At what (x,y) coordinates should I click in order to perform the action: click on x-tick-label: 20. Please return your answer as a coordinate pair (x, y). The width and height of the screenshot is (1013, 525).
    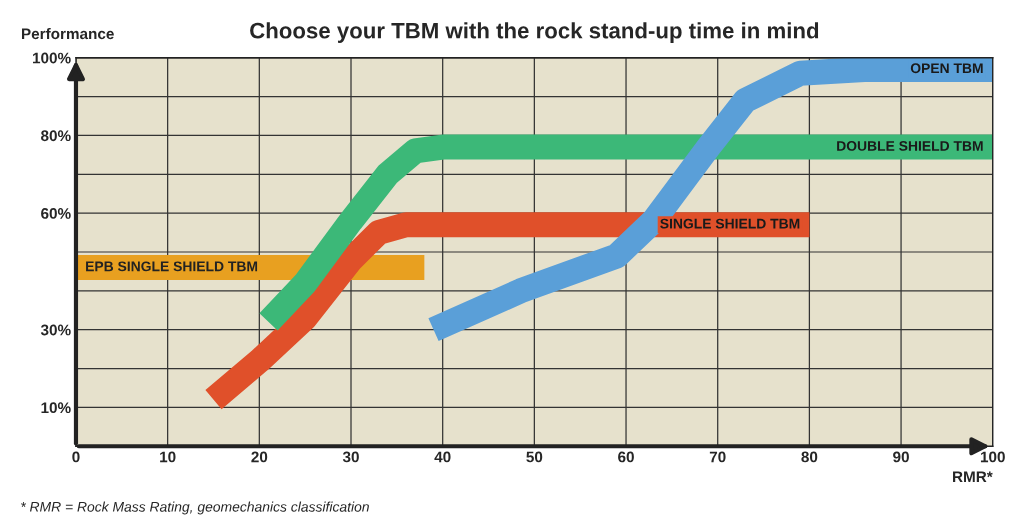
    Looking at the image, I should click on (259, 457).